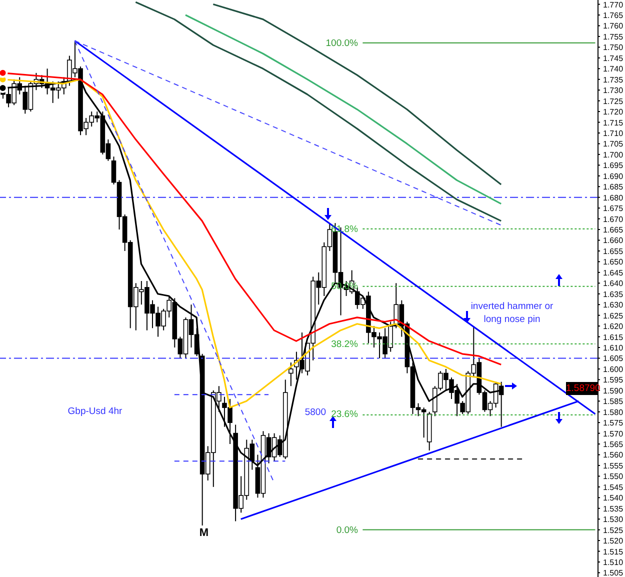 The height and width of the screenshot is (577, 625). Describe the element at coordinates (613, 337) in the screenshot. I see `y-tick-label: 1.615` at that location.